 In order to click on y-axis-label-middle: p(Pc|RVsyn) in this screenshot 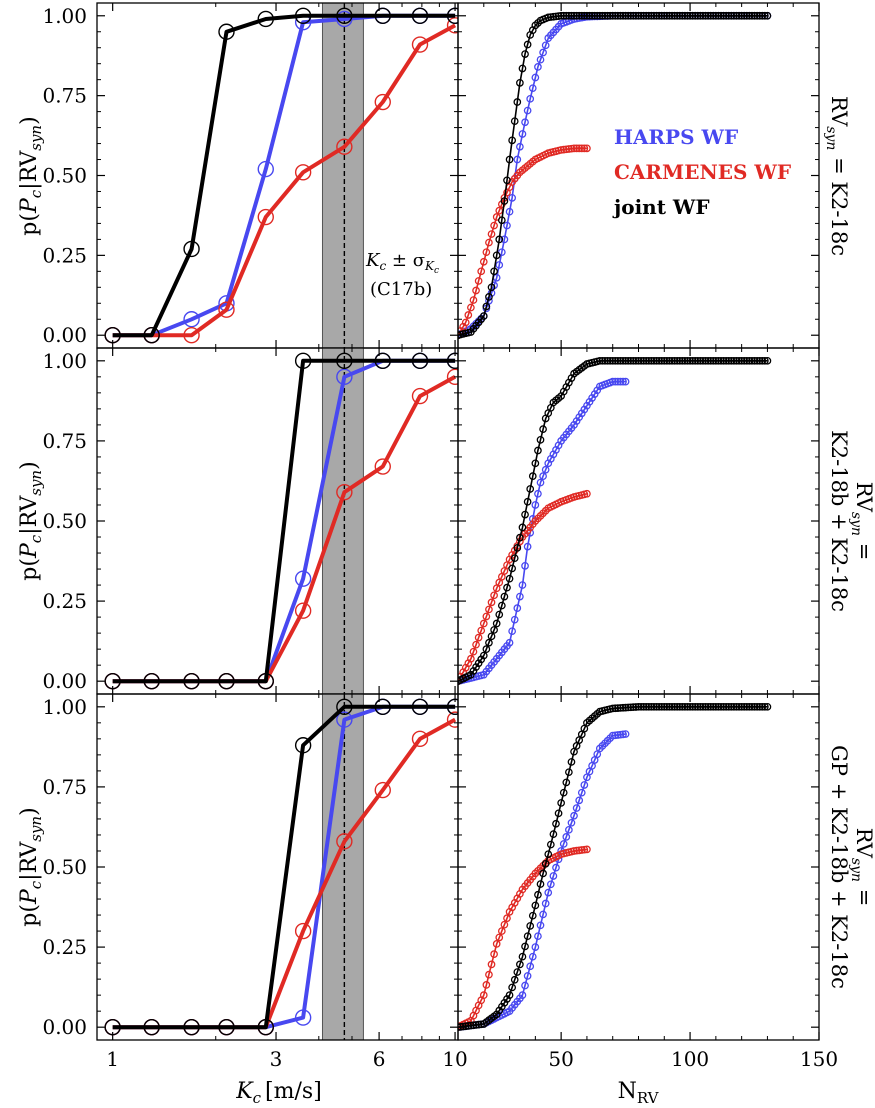, I will do `click(31, 520)`.